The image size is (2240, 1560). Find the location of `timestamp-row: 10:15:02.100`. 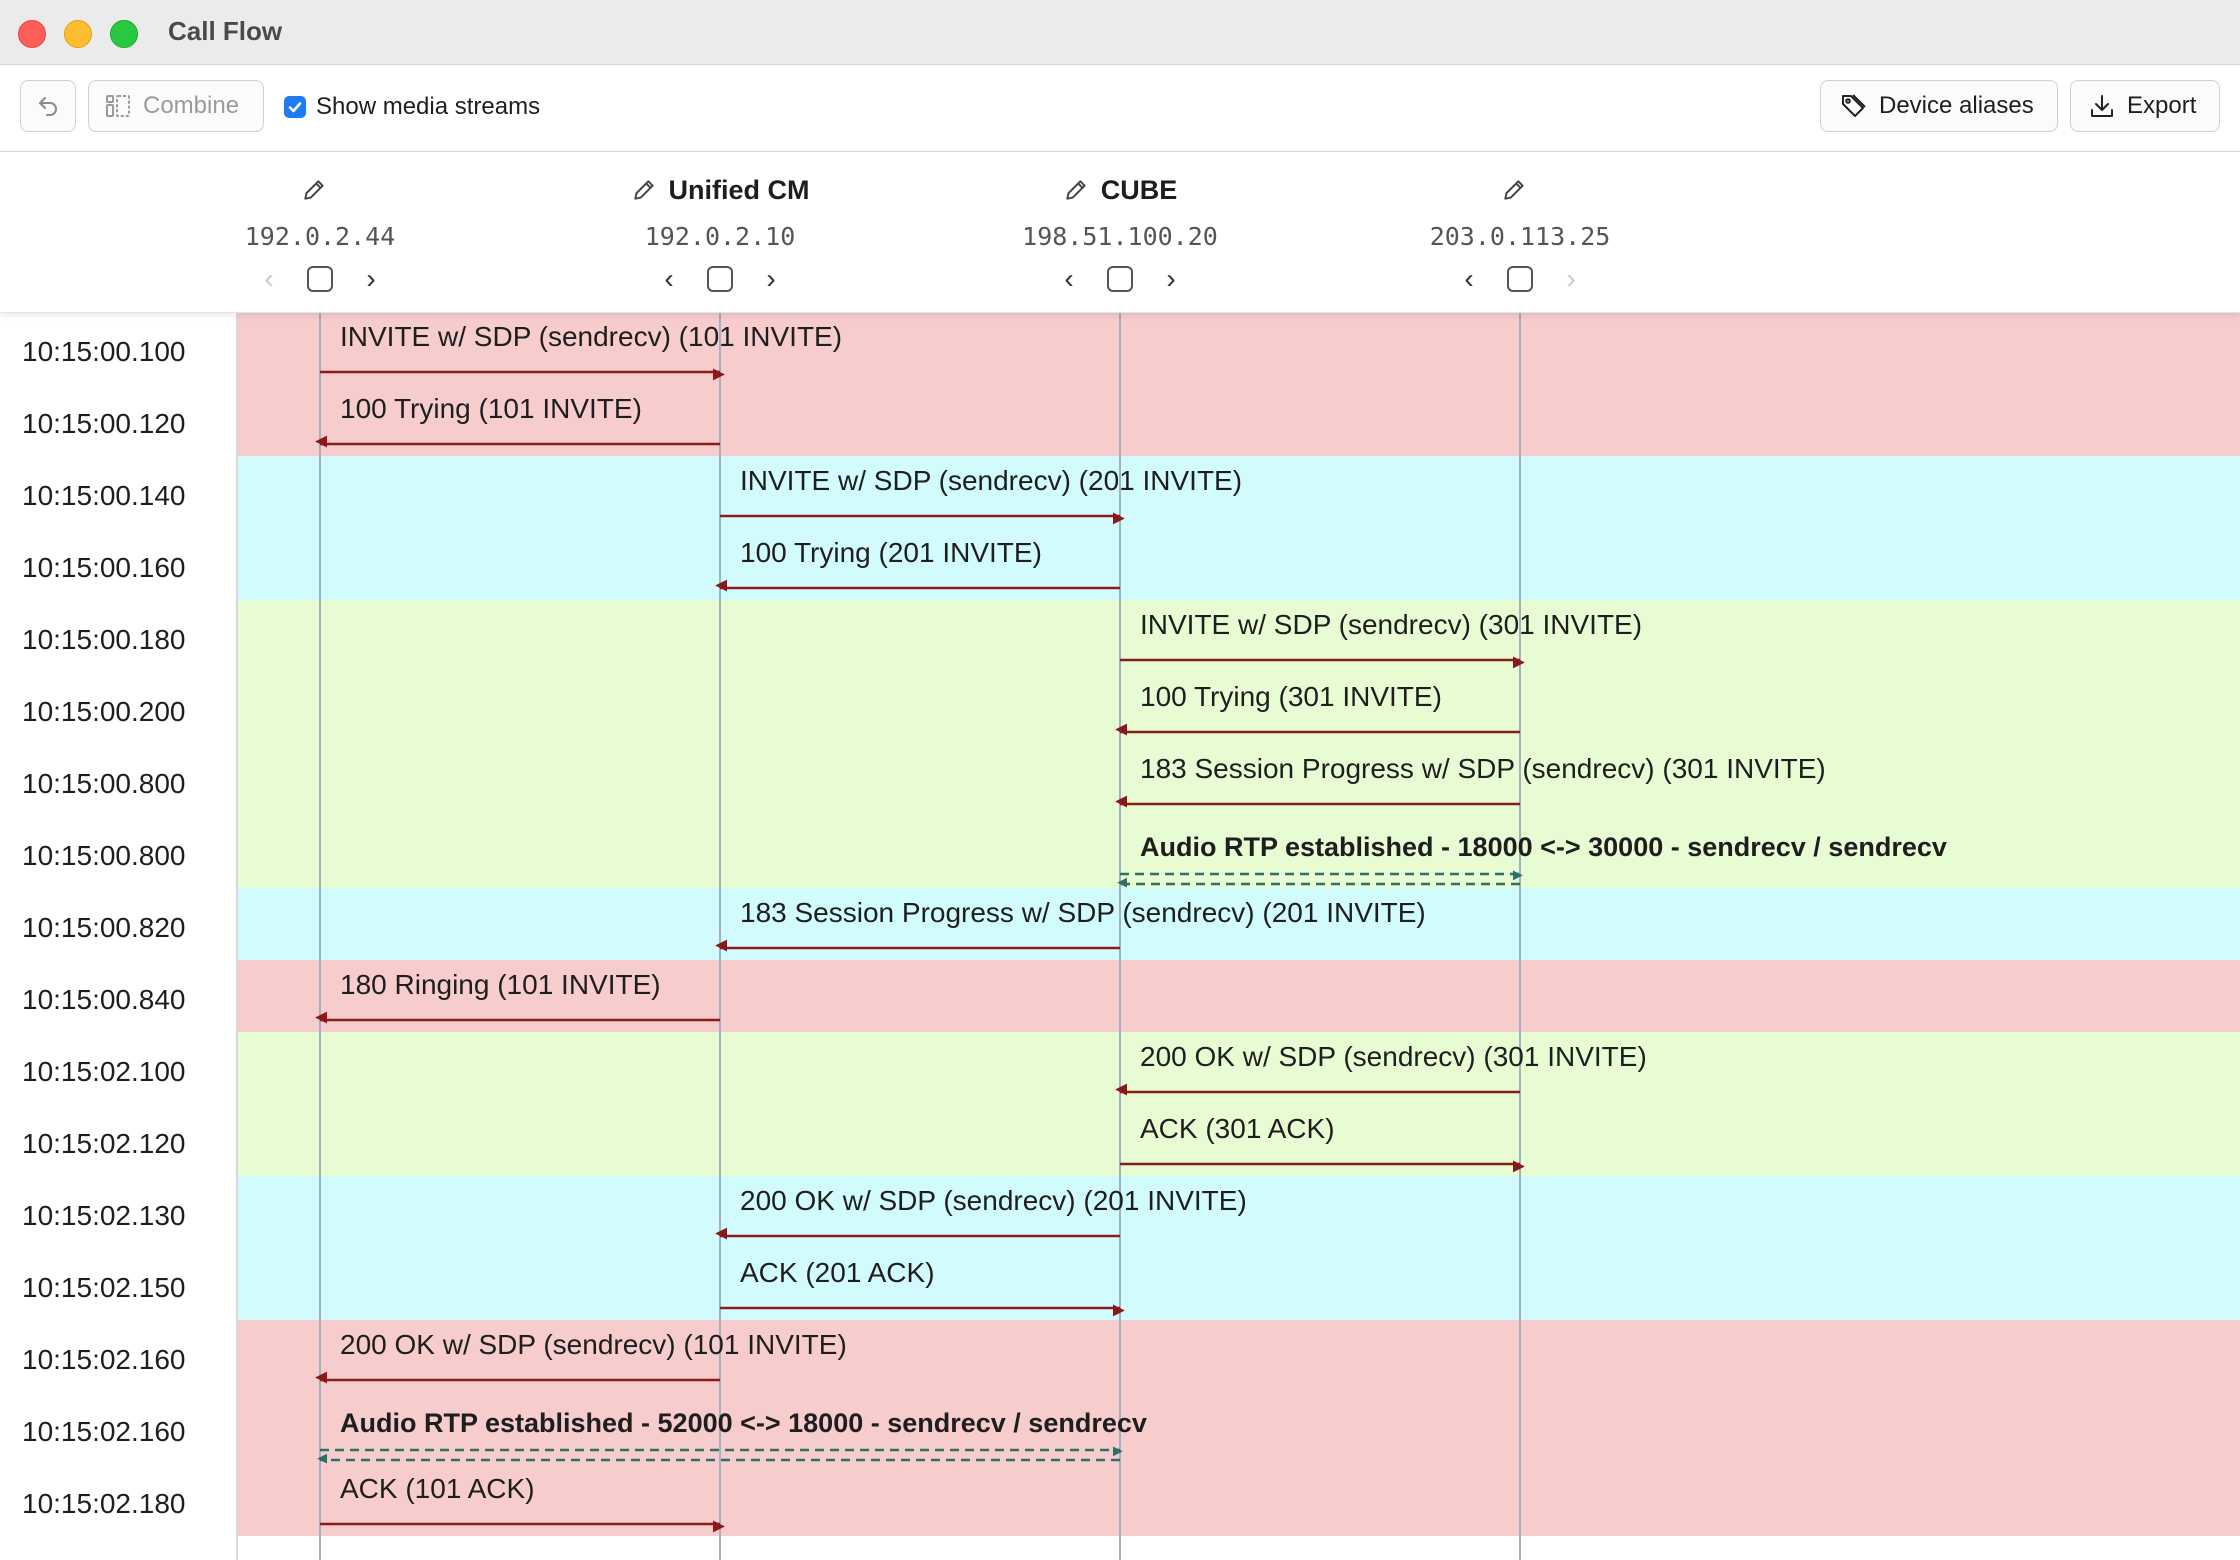

timestamp-row: 10:15:02.100 is located at coordinates (119, 1068).